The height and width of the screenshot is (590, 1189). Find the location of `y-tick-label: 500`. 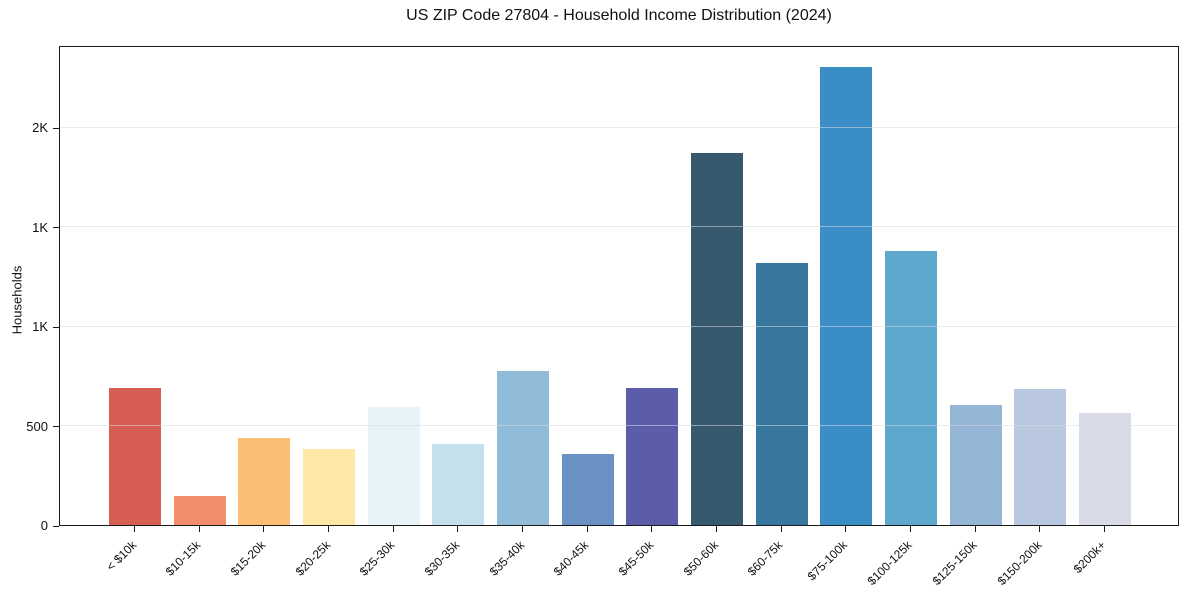

y-tick-label: 500 is located at coordinates (37, 426).